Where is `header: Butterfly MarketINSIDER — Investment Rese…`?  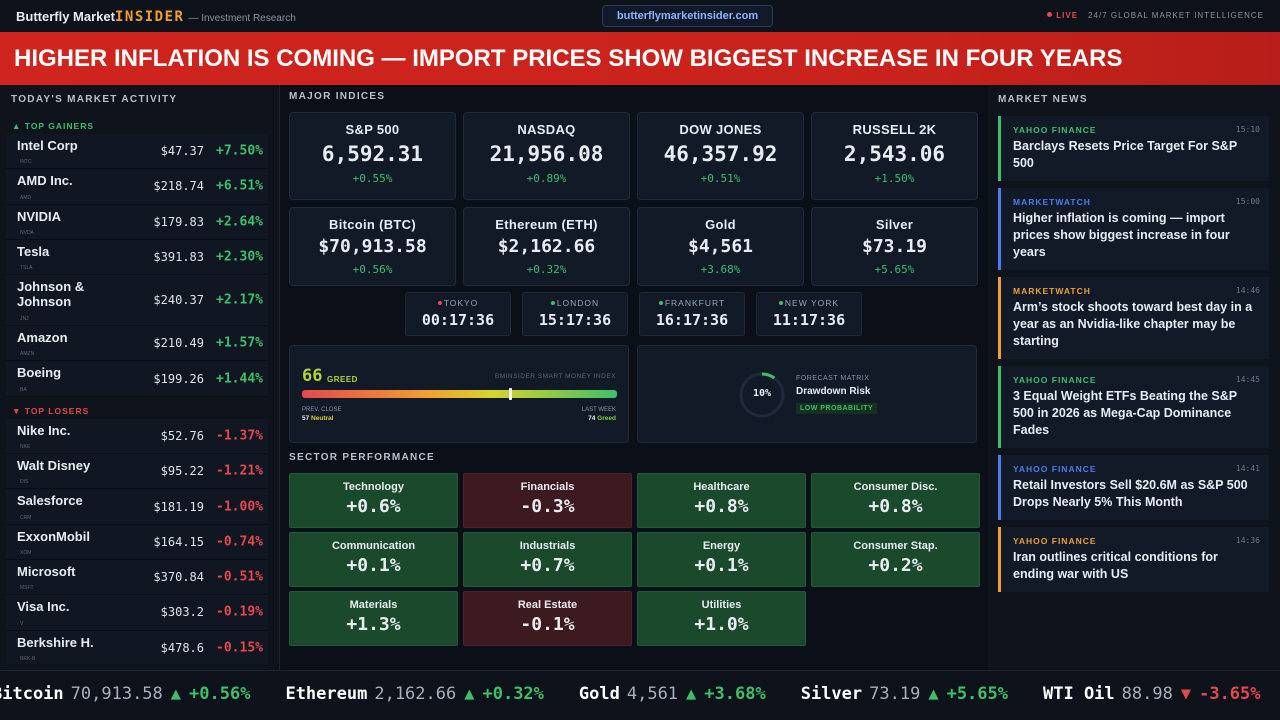
header: Butterfly MarketINSIDER — Investment Rese… is located at coordinates (640, 16).